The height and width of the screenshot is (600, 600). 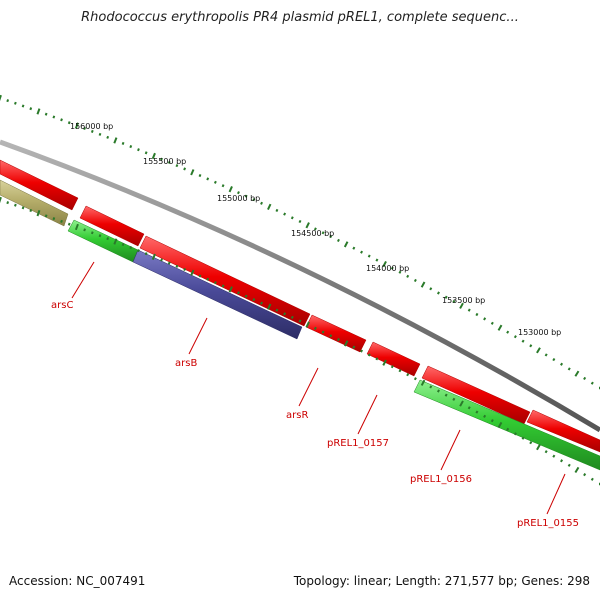 What do you see at coordinates (164, 161) in the screenshot?
I see `ruler-label-155500: 155500 bp` at bounding box center [164, 161].